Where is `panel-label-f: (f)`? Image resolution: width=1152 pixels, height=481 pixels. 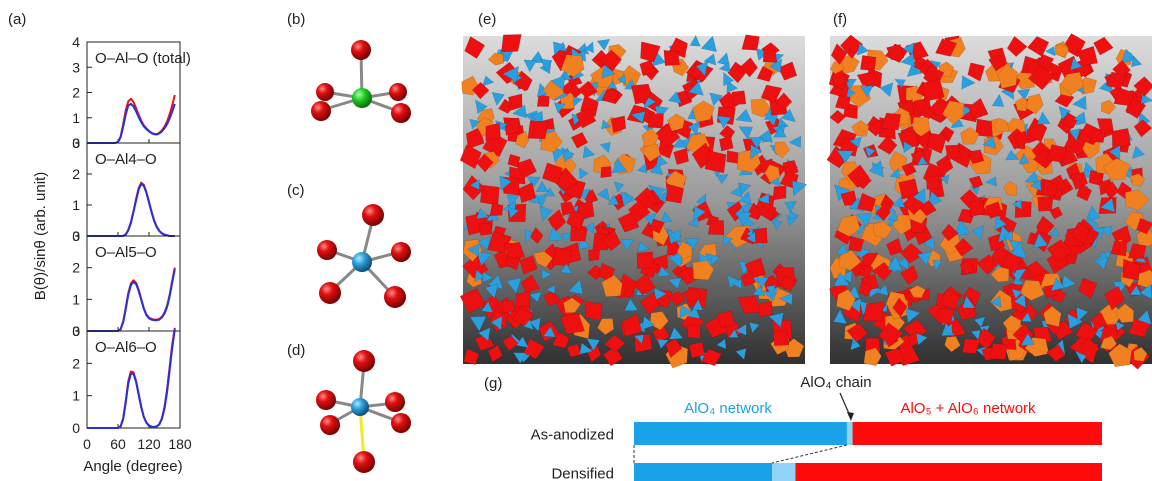
panel-label-f: (f) is located at coordinates (840, 19).